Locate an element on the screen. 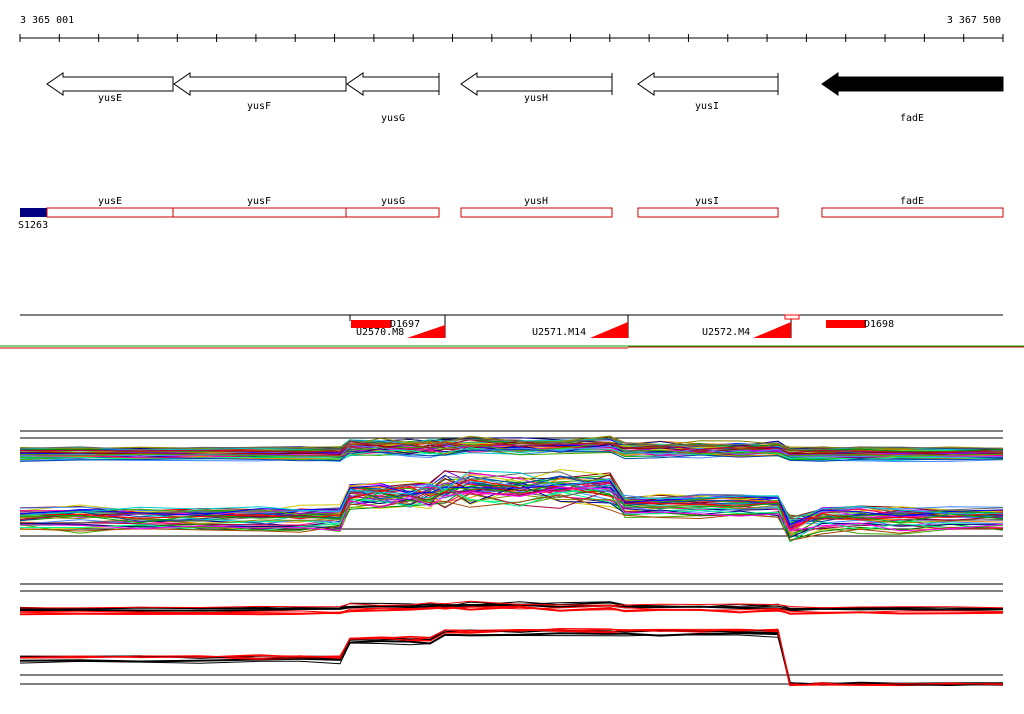 The image size is (1024, 714). region-ramp-U2572 is located at coordinates (772, 330).